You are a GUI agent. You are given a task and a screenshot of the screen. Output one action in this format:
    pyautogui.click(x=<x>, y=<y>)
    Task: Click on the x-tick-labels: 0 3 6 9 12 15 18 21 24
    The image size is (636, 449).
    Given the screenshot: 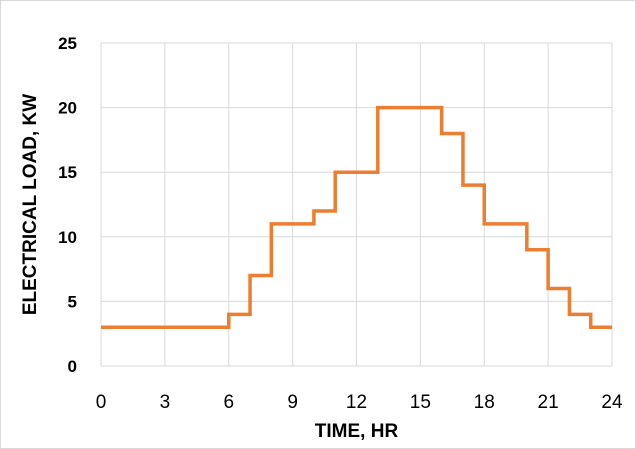 What is the action you would take?
    pyautogui.click(x=359, y=402)
    